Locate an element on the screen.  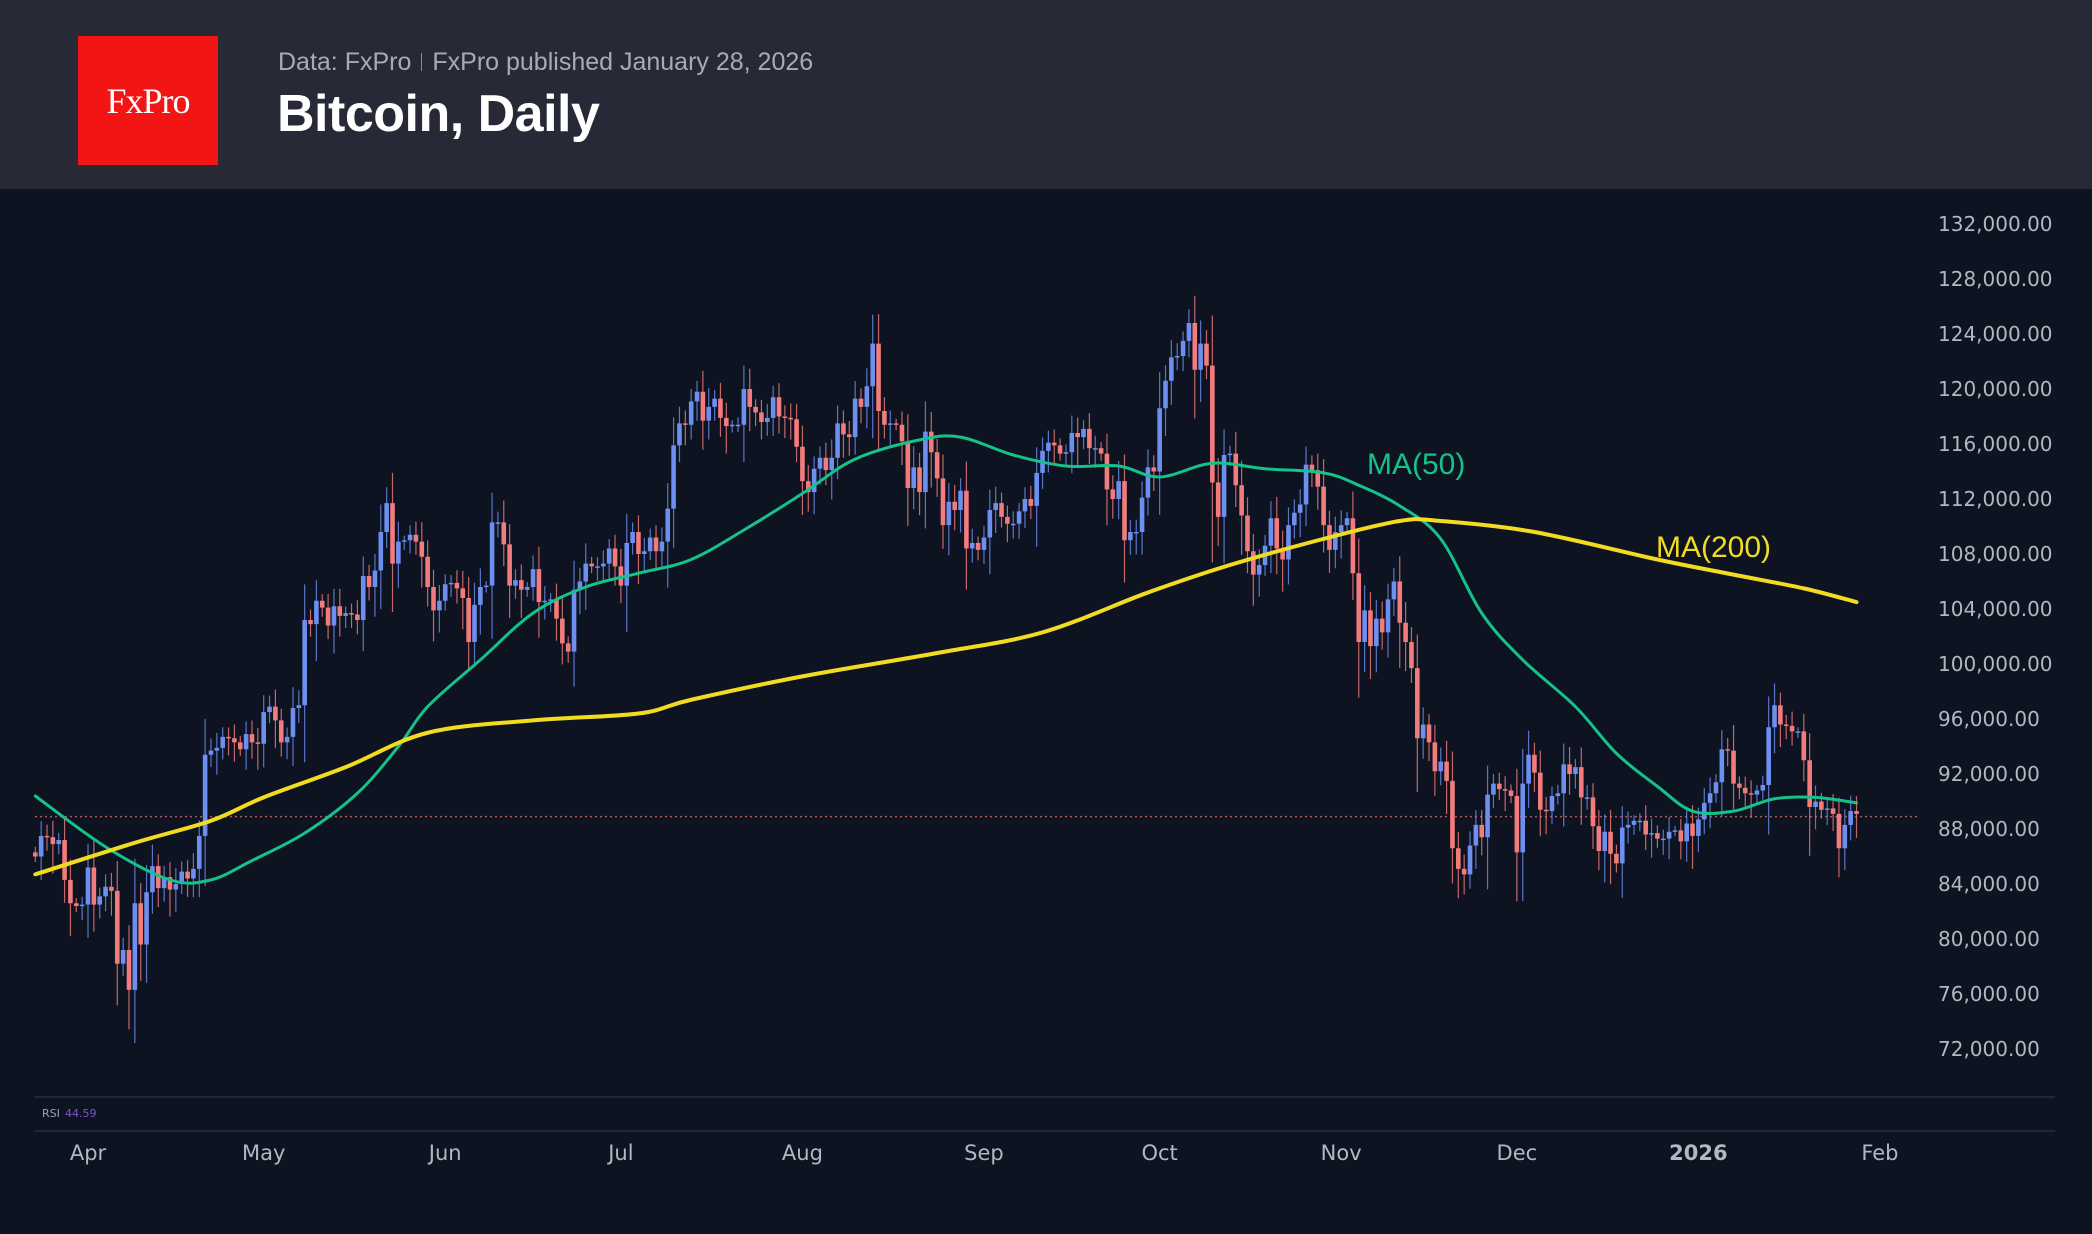
y-tick-label: 84,000.00 is located at coordinates (1989, 884).